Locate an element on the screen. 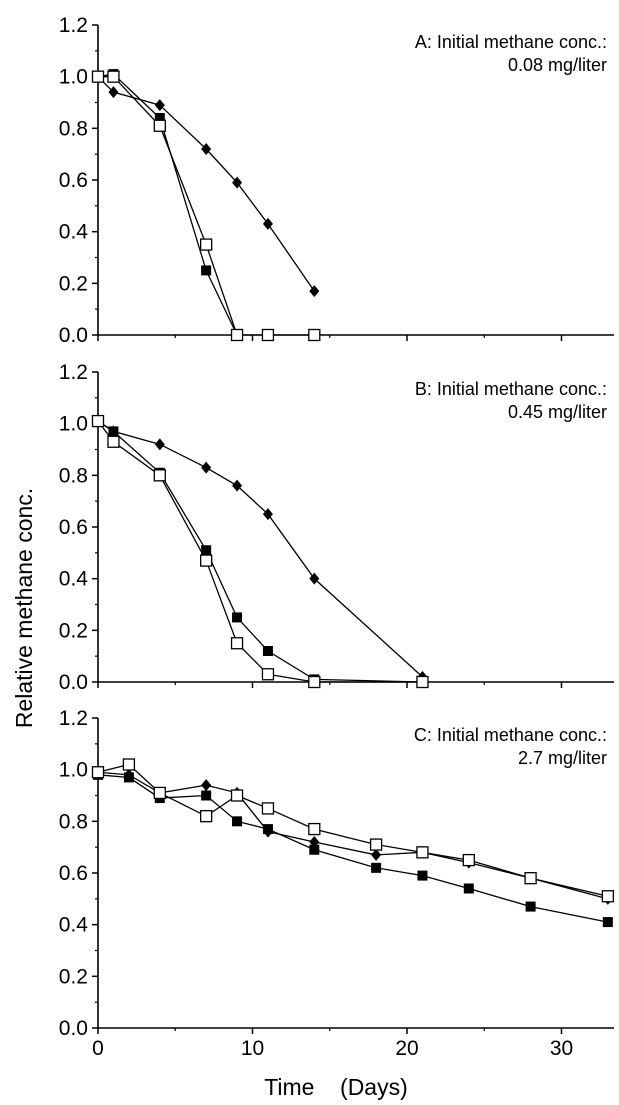  x-tick-label: 0 is located at coordinates (98, 1048).